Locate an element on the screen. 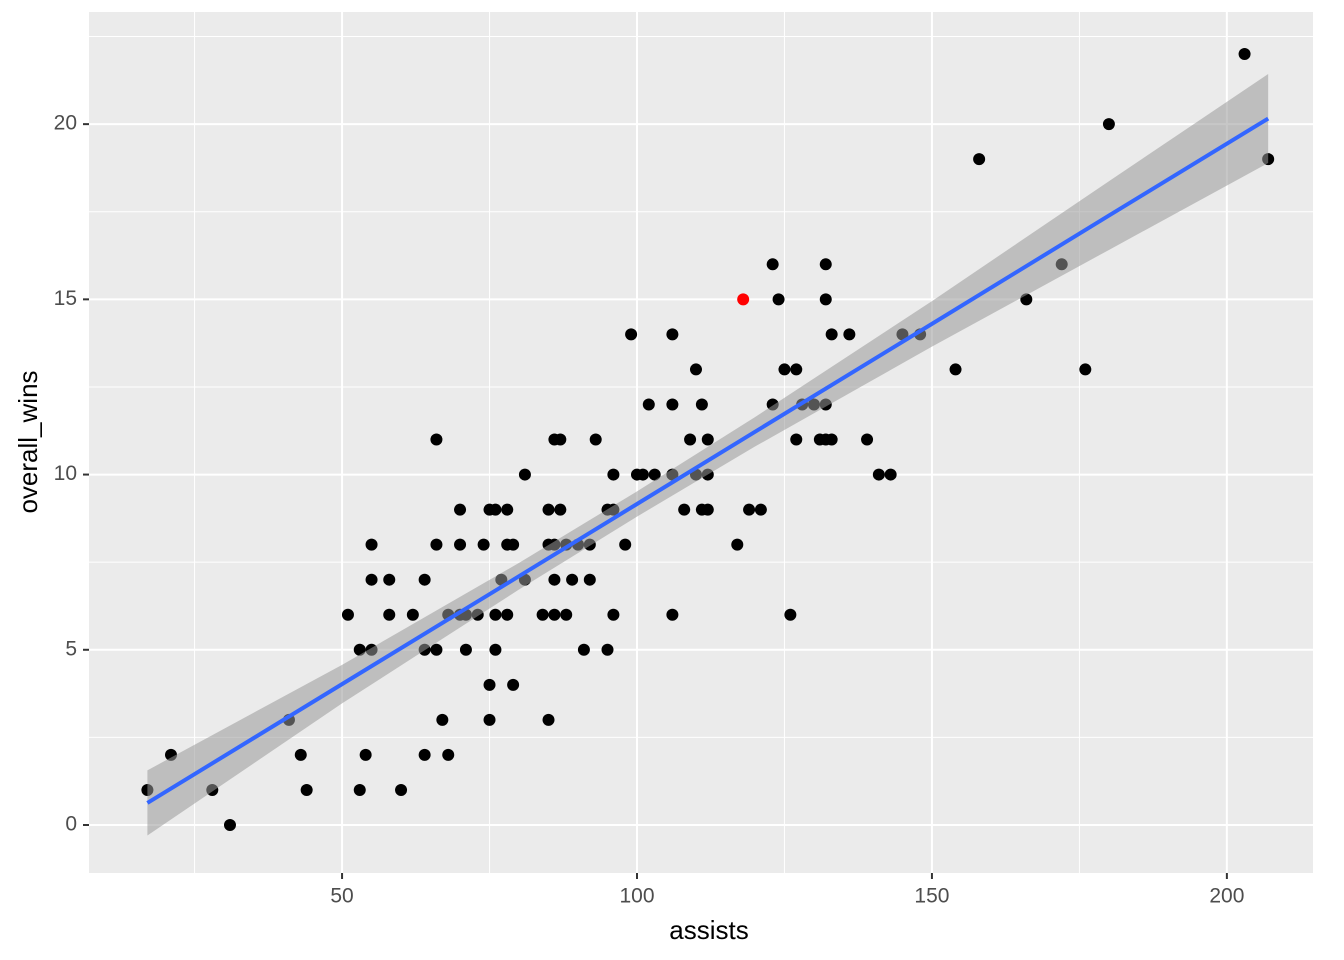 The width and height of the screenshot is (1344, 960). highlight-point is located at coordinates (743, 299).